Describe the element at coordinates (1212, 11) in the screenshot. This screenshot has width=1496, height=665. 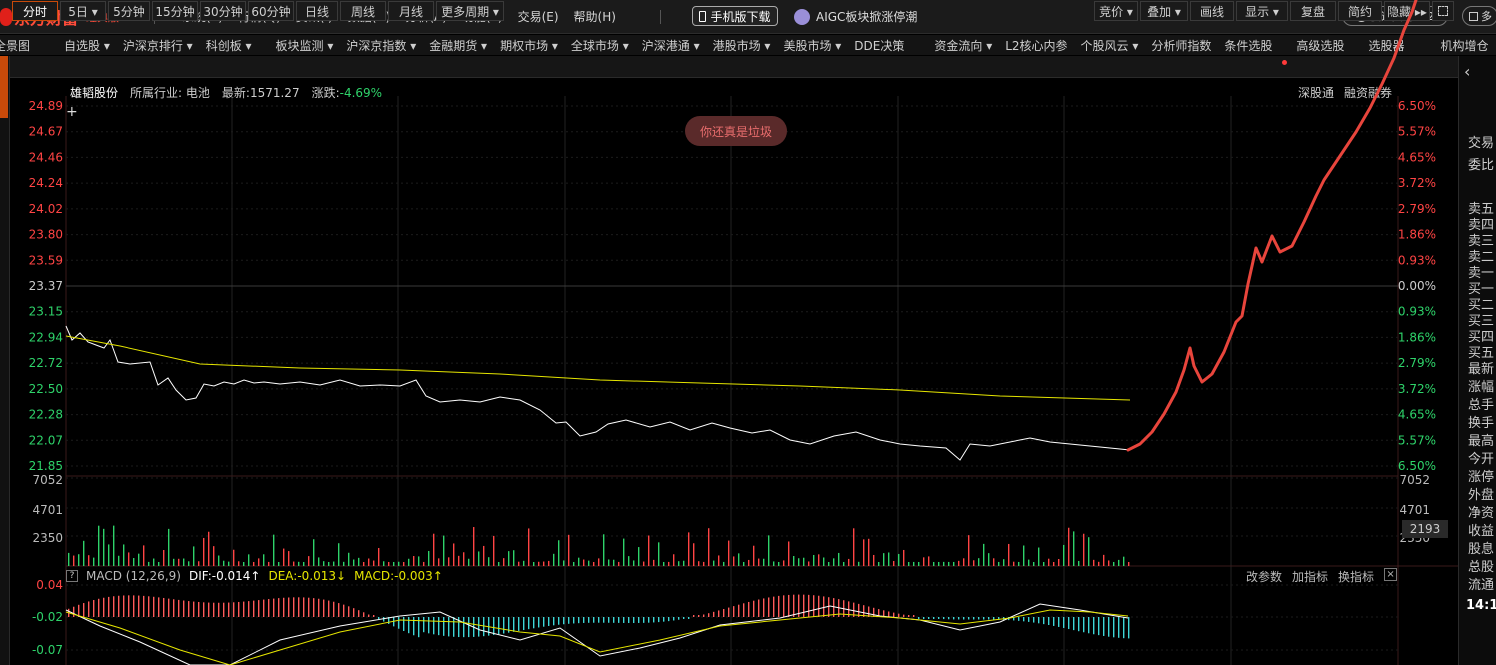
I see `draw-line-button: 画线` at that location.